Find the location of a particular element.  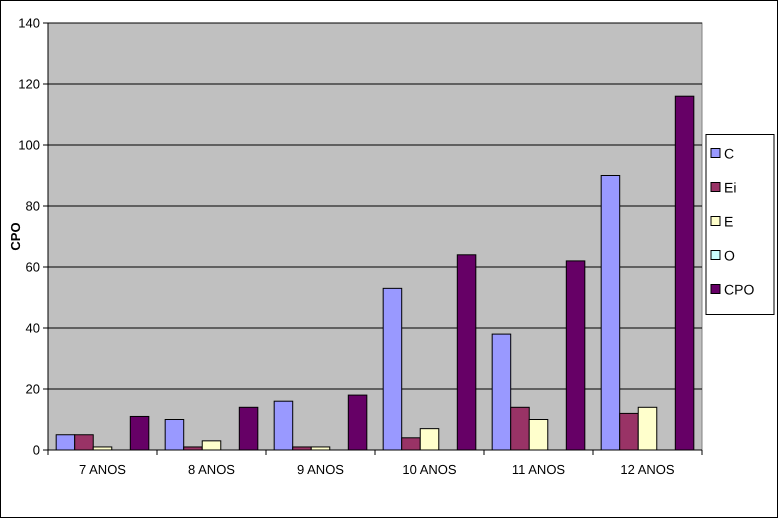

x-tick-label: 11 ANOS is located at coordinates (539, 469).